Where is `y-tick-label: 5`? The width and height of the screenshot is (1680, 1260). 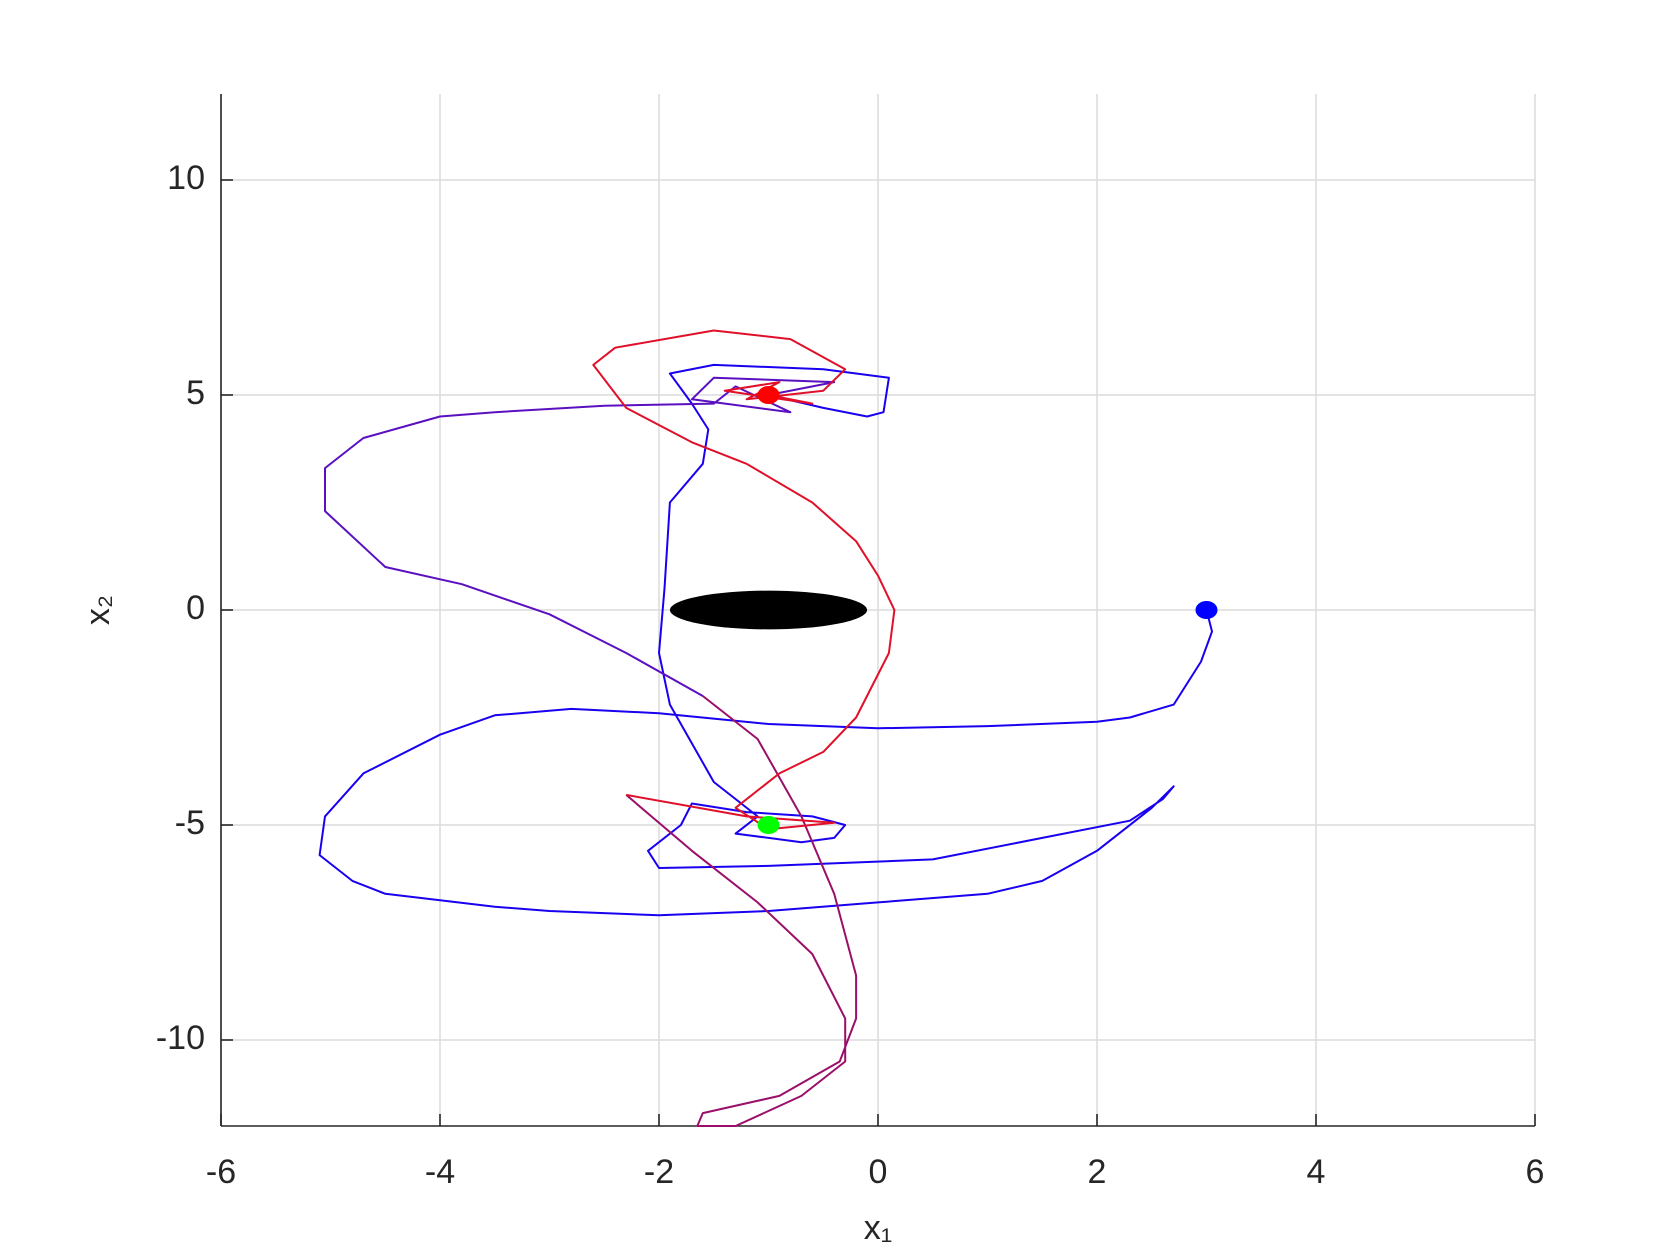 y-tick-label: 5 is located at coordinates (195, 393).